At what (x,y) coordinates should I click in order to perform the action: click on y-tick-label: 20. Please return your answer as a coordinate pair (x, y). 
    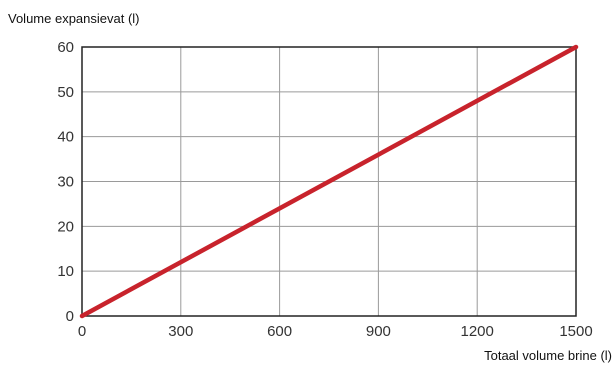
    Looking at the image, I should click on (65, 226).